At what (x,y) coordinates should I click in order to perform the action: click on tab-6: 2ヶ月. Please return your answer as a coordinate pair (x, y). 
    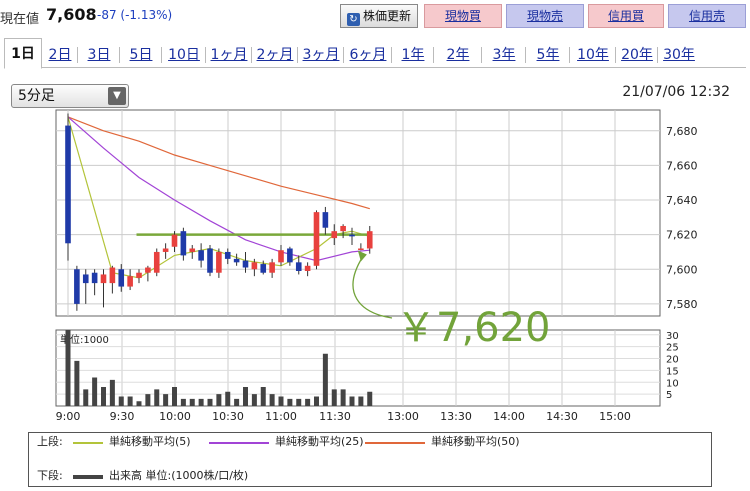
    Looking at the image, I should click on (275, 55).